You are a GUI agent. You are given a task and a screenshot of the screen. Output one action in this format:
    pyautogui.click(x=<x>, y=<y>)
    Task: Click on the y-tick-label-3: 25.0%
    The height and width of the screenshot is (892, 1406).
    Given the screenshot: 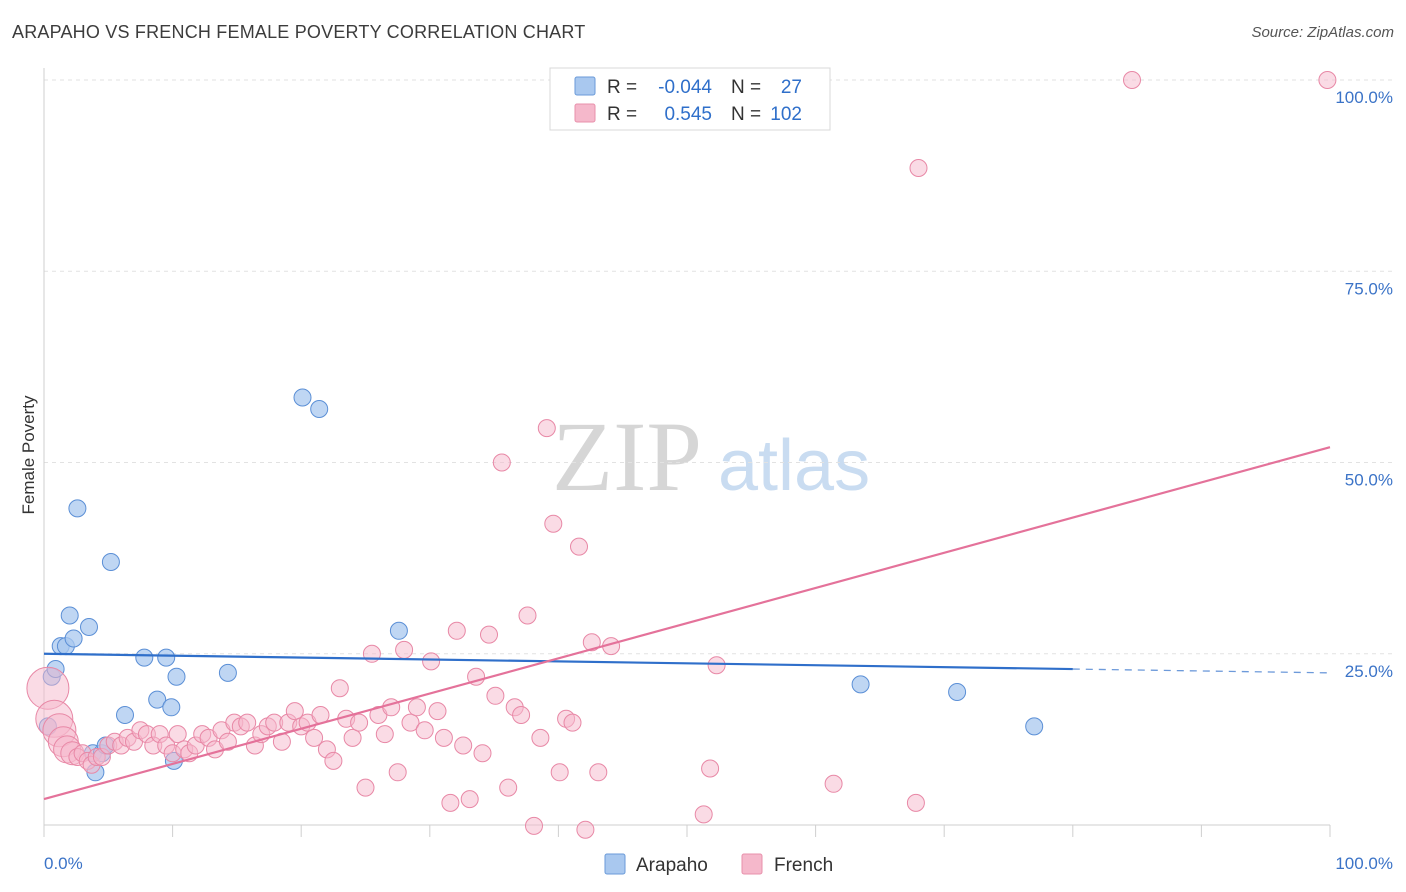 What is the action you would take?
    pyautogui.click(x=1369, y=671)
    